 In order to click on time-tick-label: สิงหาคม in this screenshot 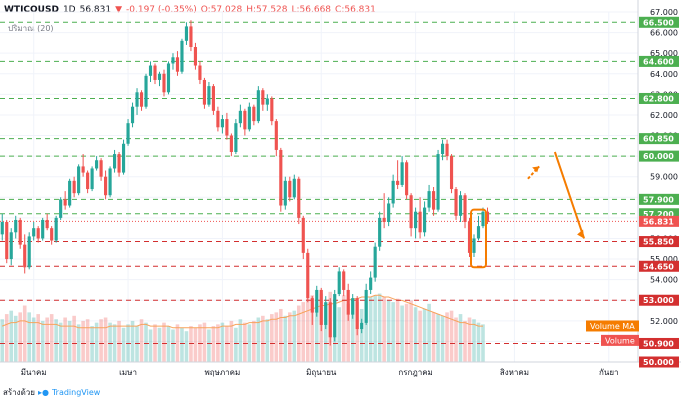, I will do `click(514, 372)`.